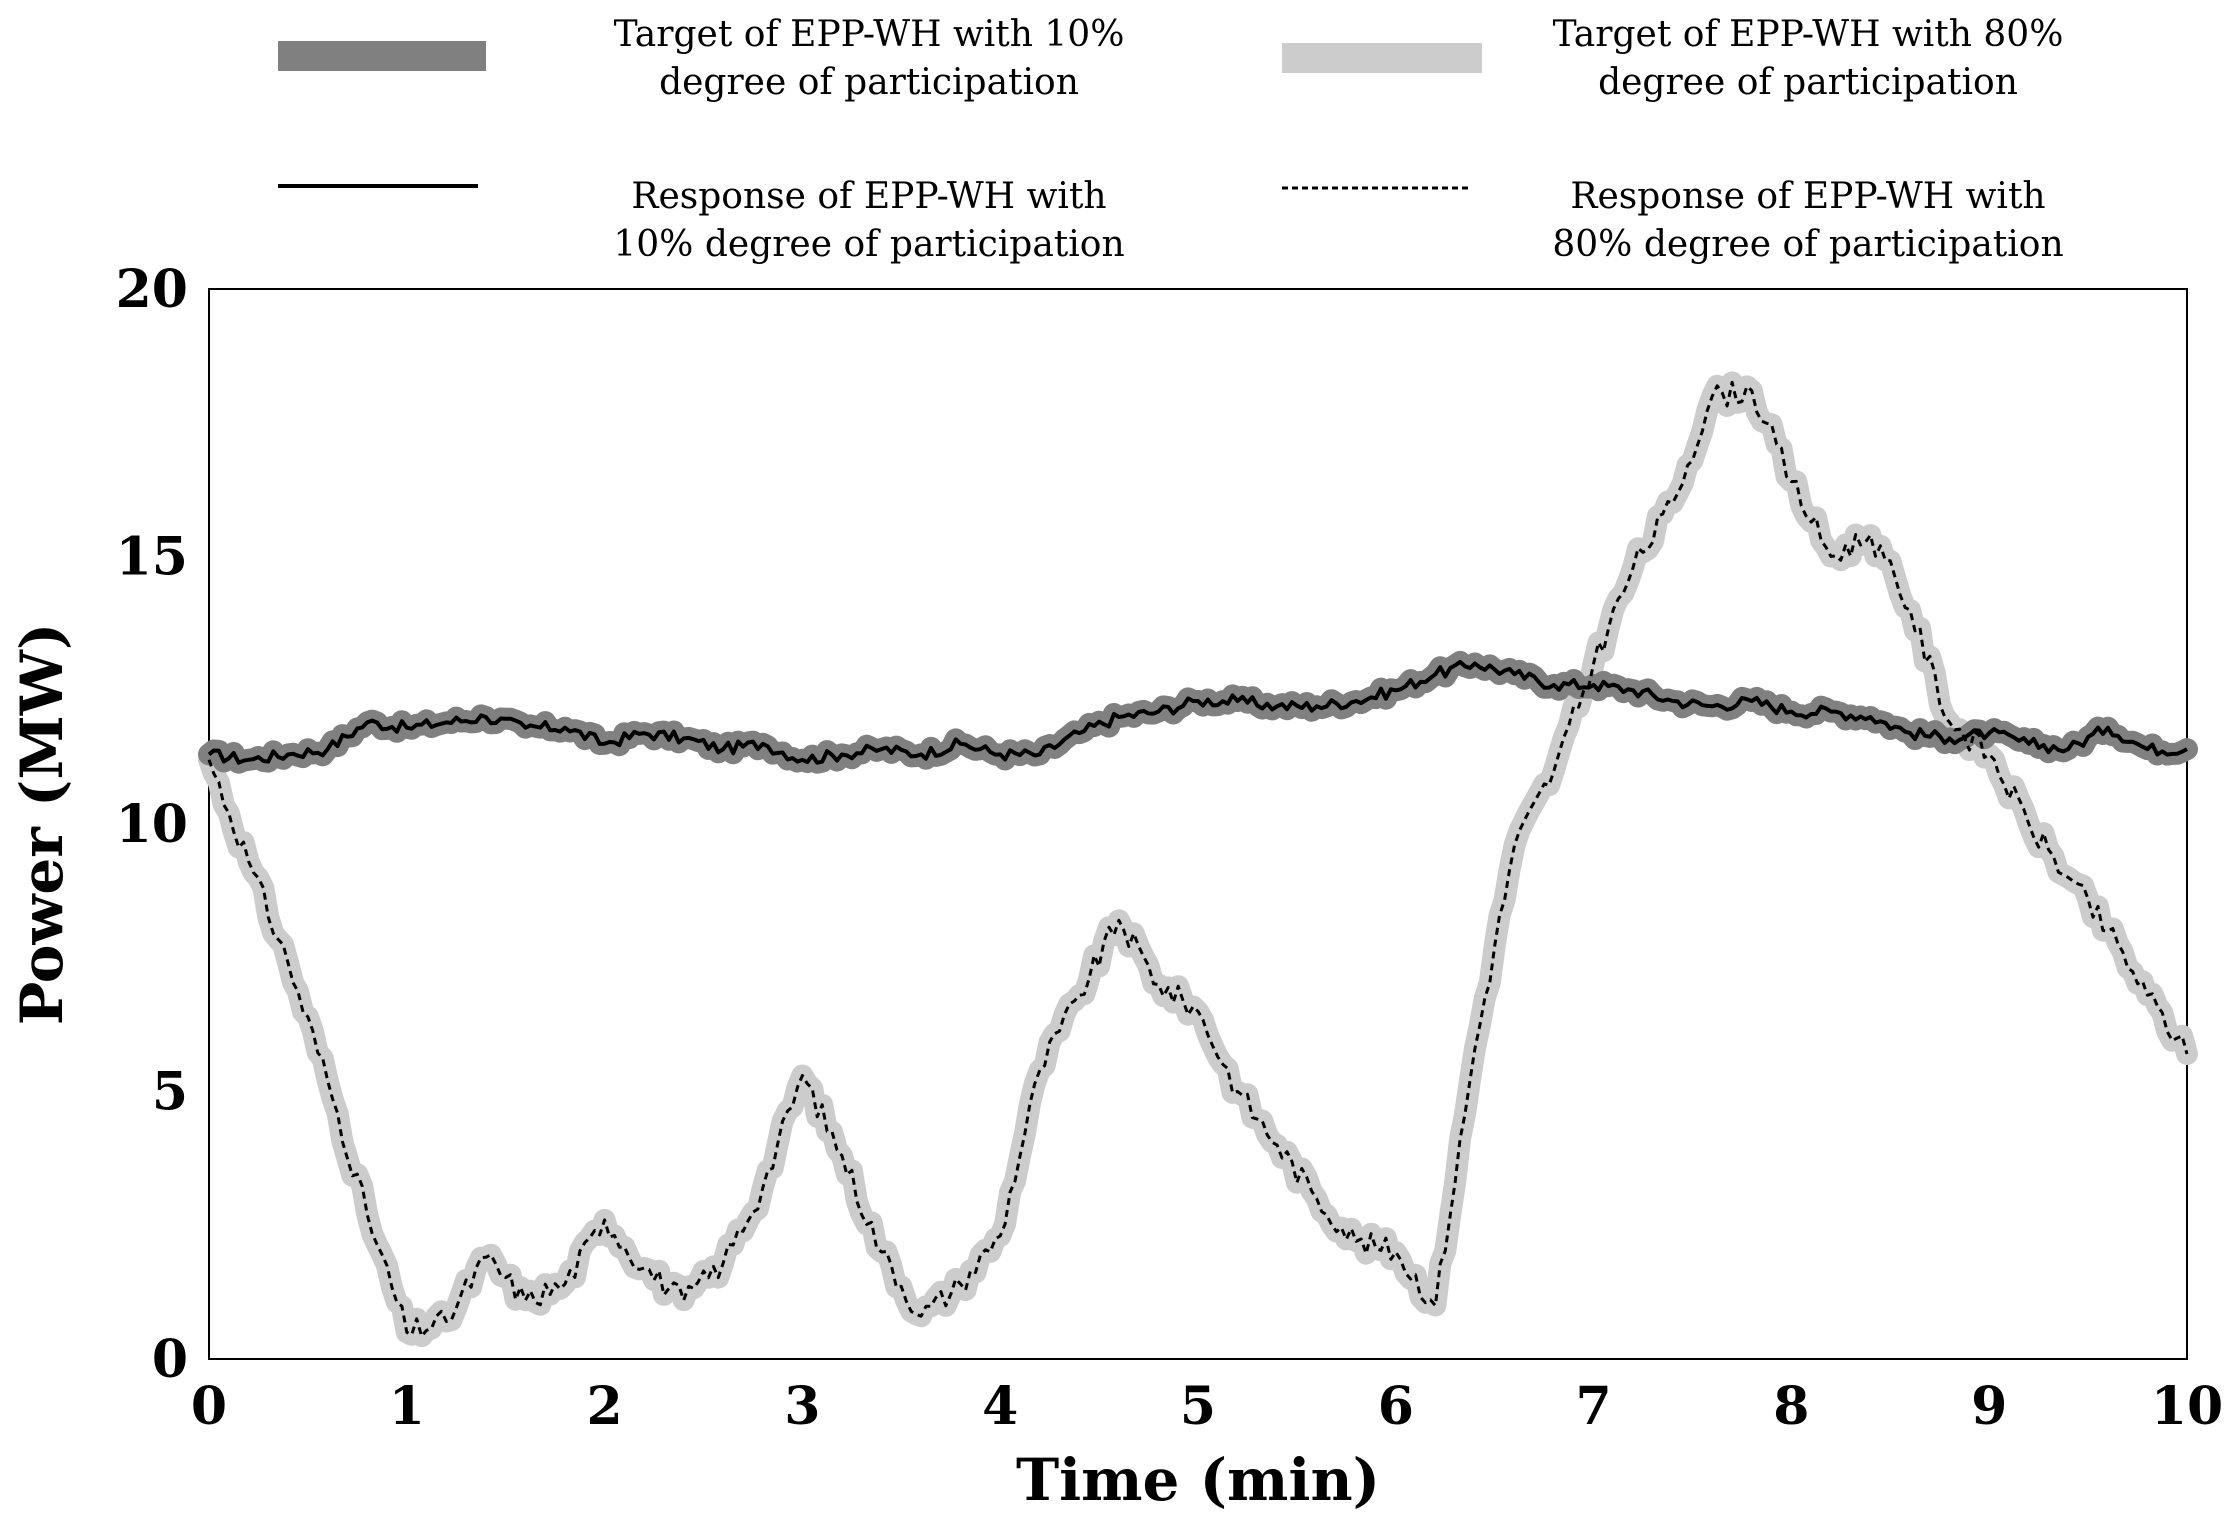 Image resolution: width=2232 pixels, height=1528 pixels. I want to click on y-axis-title: Power (MW), so click(42, 824).